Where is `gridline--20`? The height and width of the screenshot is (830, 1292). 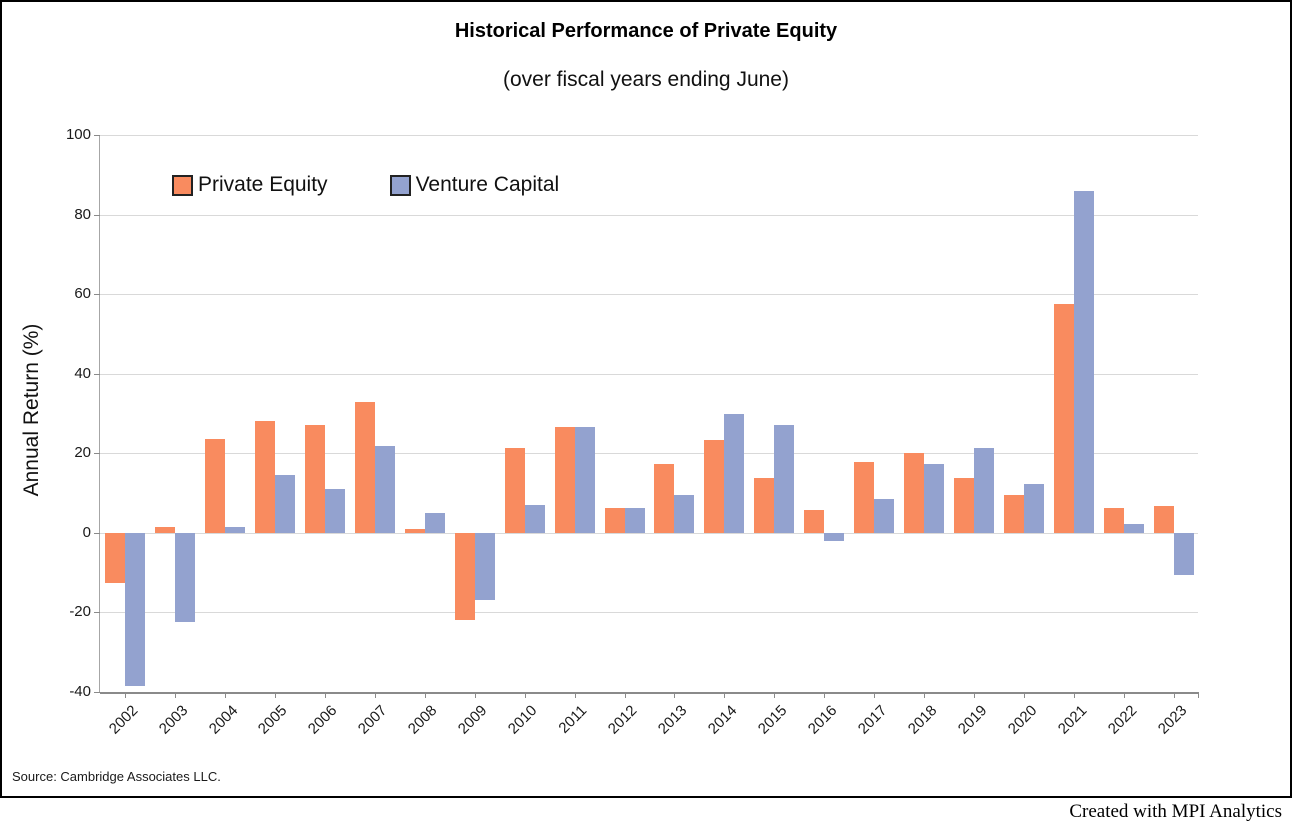 gridline--20 is located at coordinates (649, 613).